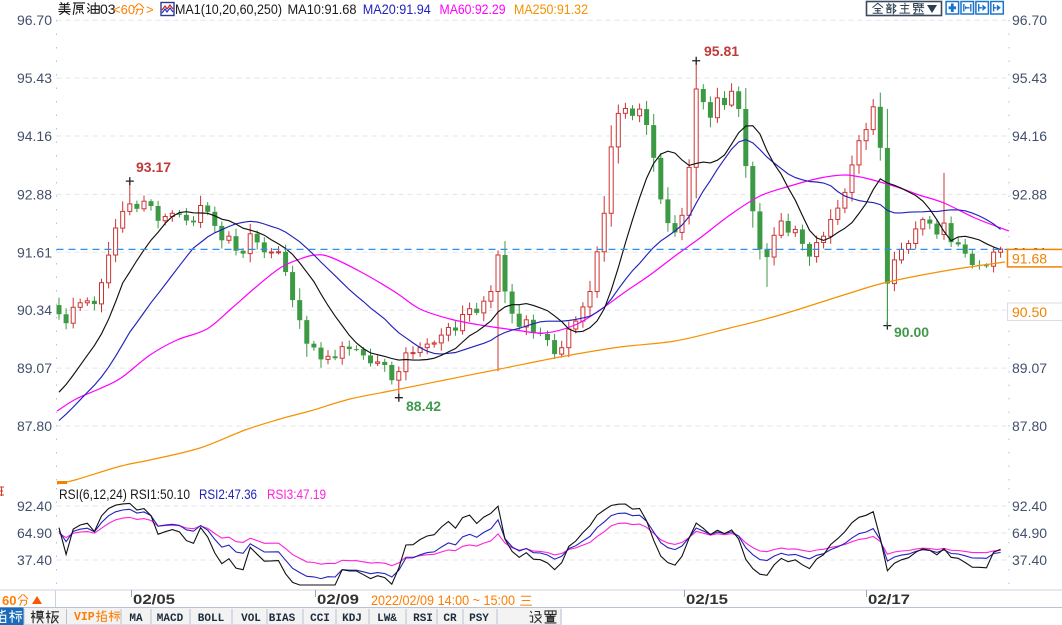  What do you see at coordinates (473, 9) in the screenshot?
I see `svg-text: MA60:92.29` at bounding box center [473, 9].